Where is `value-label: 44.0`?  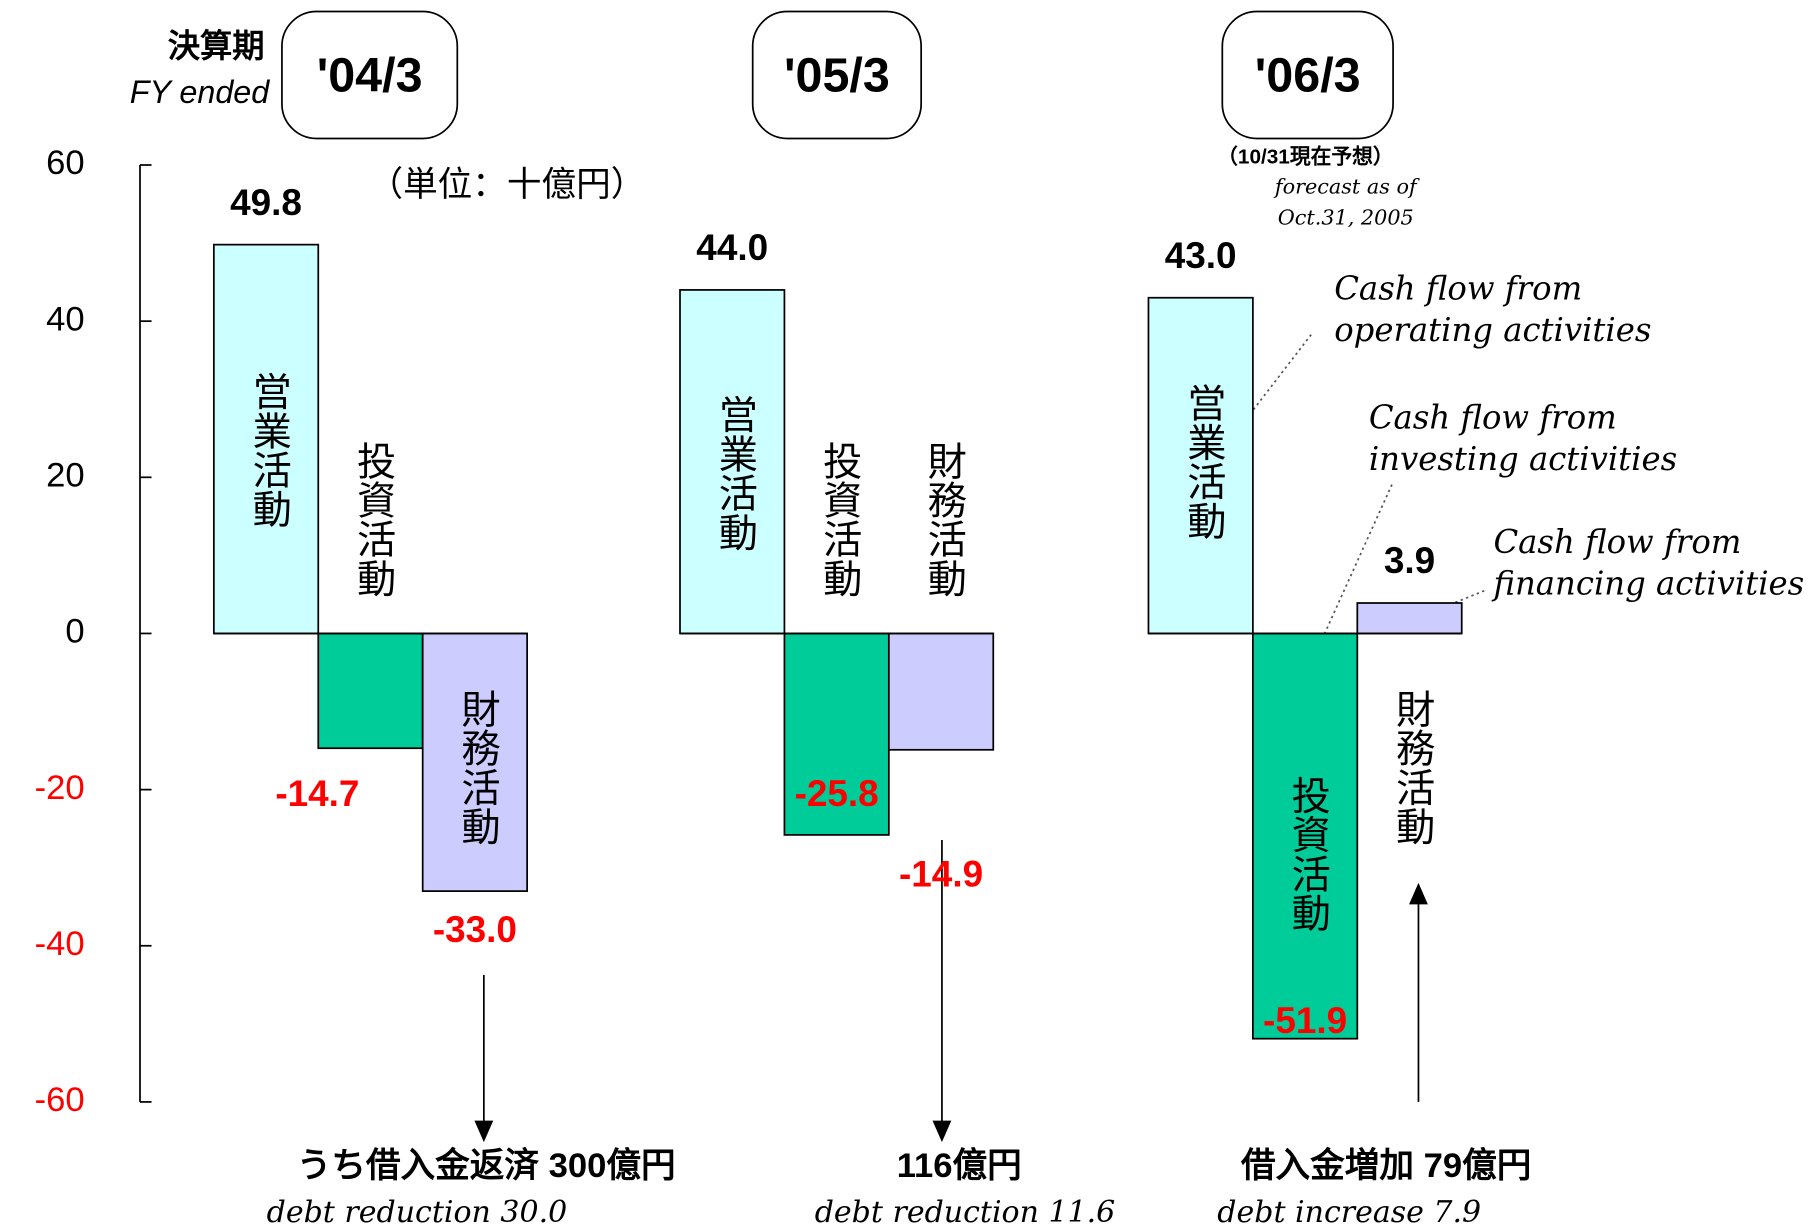 value-label: 44.0 is located at coordinates (732, 247).